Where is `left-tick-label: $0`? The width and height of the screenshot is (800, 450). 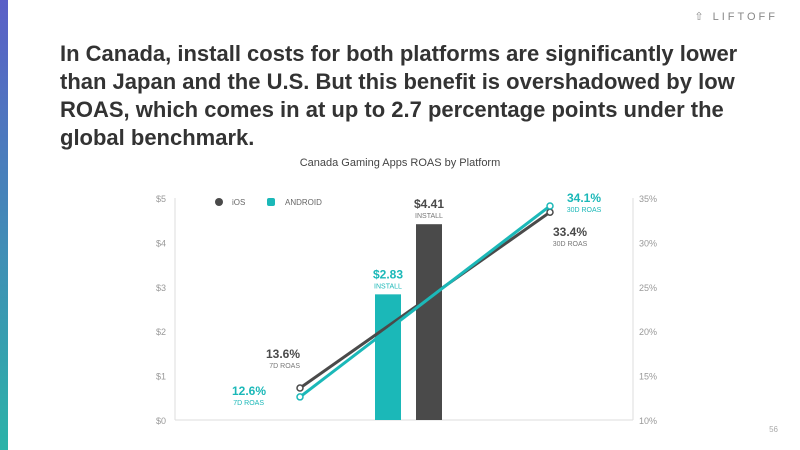
left-tick-label: $0 is located at coordinates (161, 421).